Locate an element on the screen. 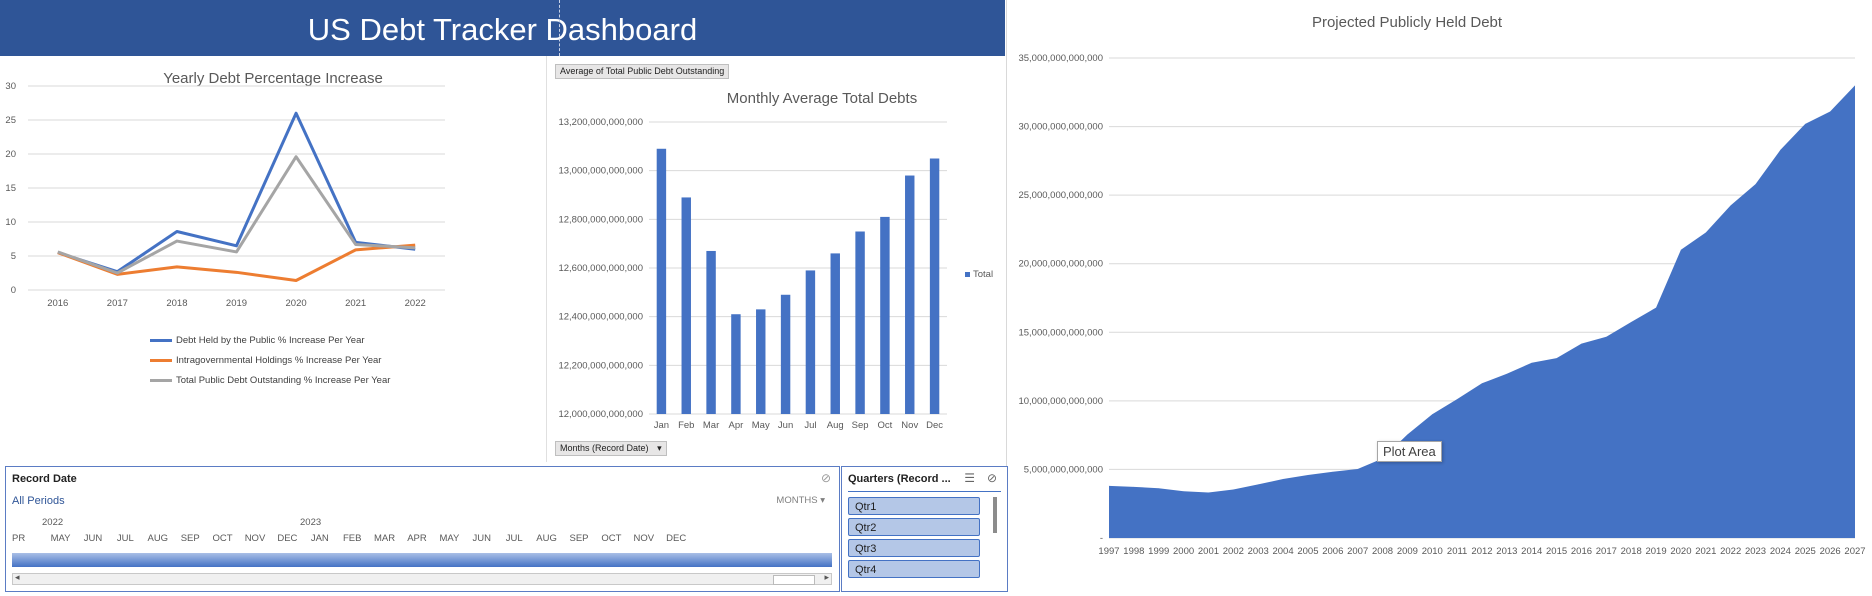 The height and width of the screenshot is (596, 1872). x-tick-label: 2022 is located at coordinates (415, 303).